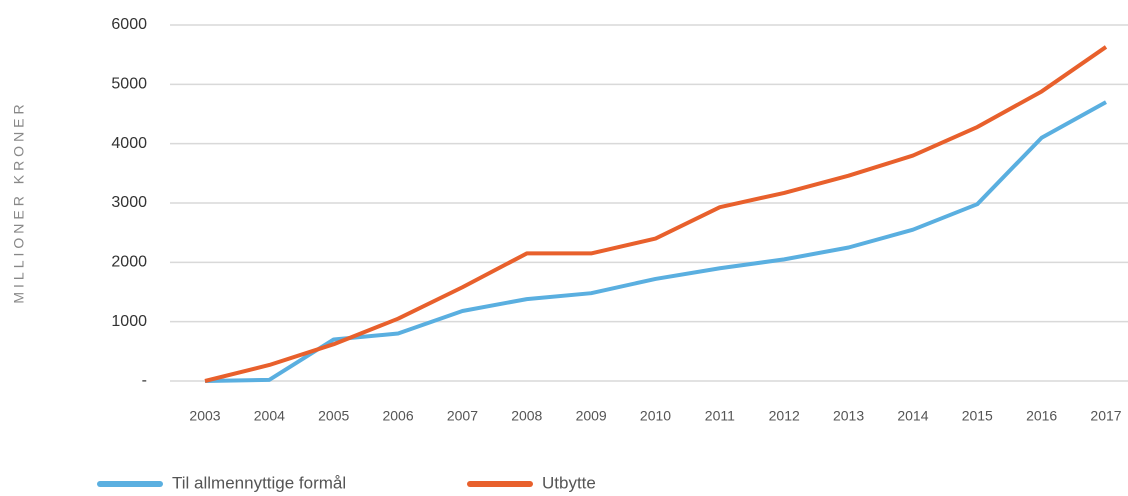 Image resolution: width=1128 pixels, height=496 pixels. I want to click on x-tick-label: 2003, so click(204, 416).